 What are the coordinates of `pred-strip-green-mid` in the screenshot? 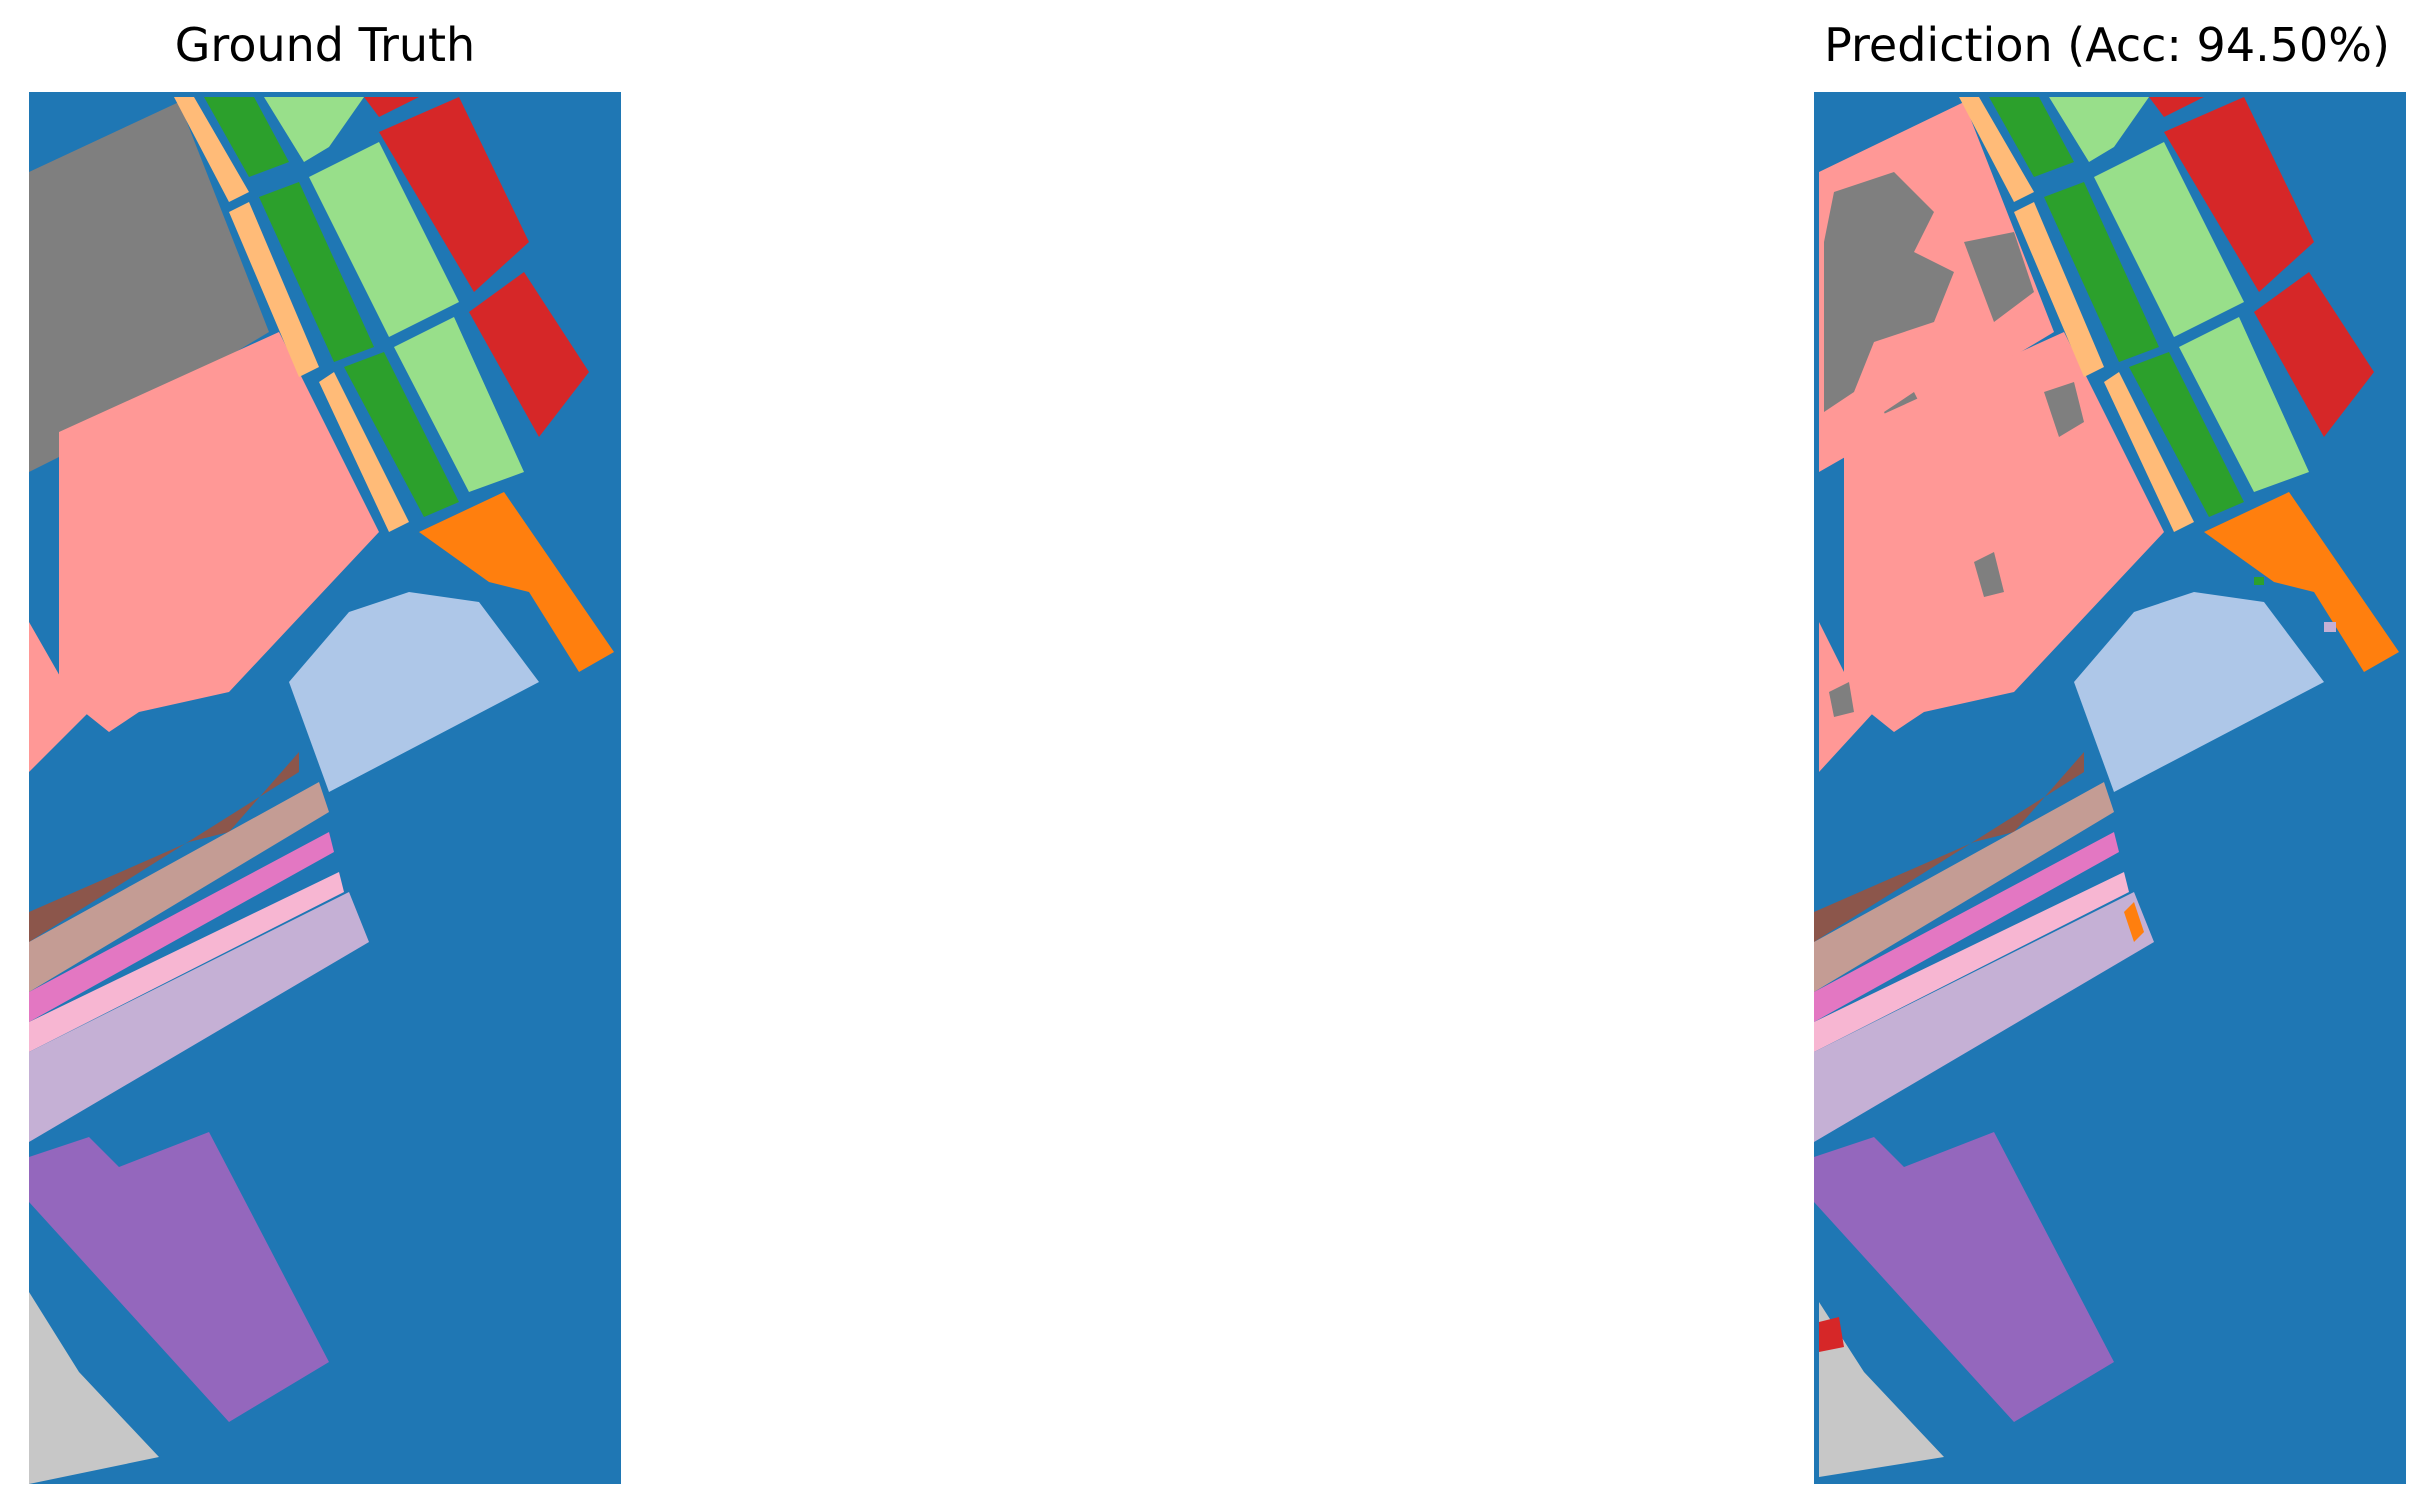 It's located at (2101, 272).